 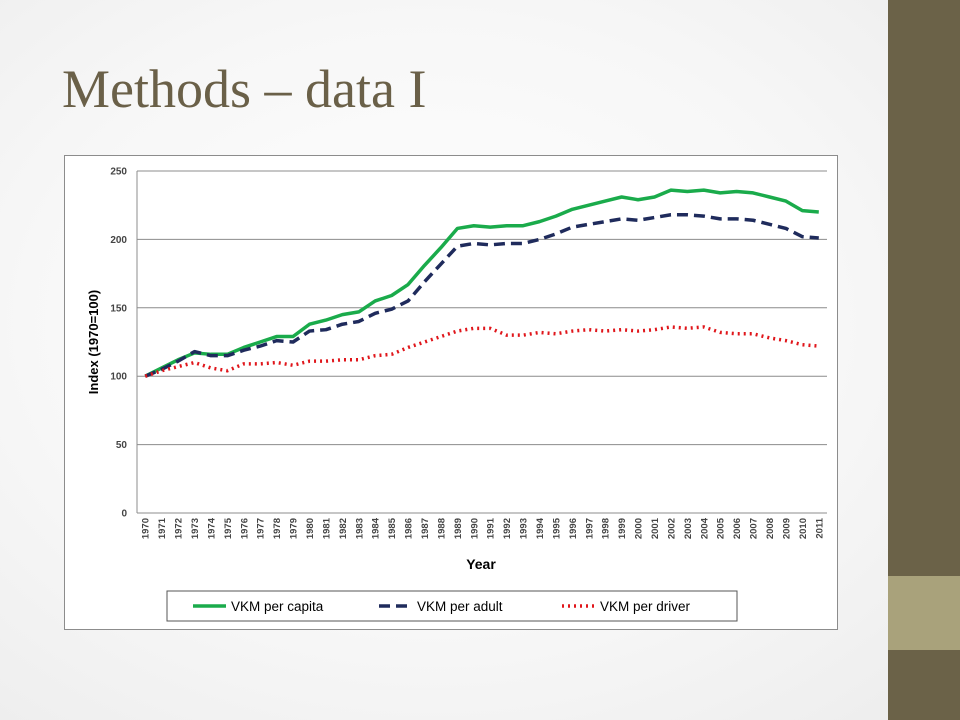 What do you see at coordinates (655, 528) in the screenshot?
I see `x-tick-label: 2001` at bounding box center [655, 528].